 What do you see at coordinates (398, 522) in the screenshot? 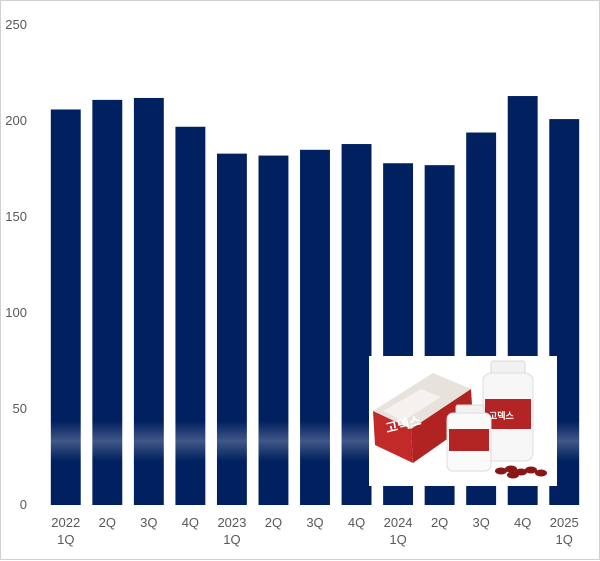
I see `x-tick-label: 2024` at bounding box center [398, 522].